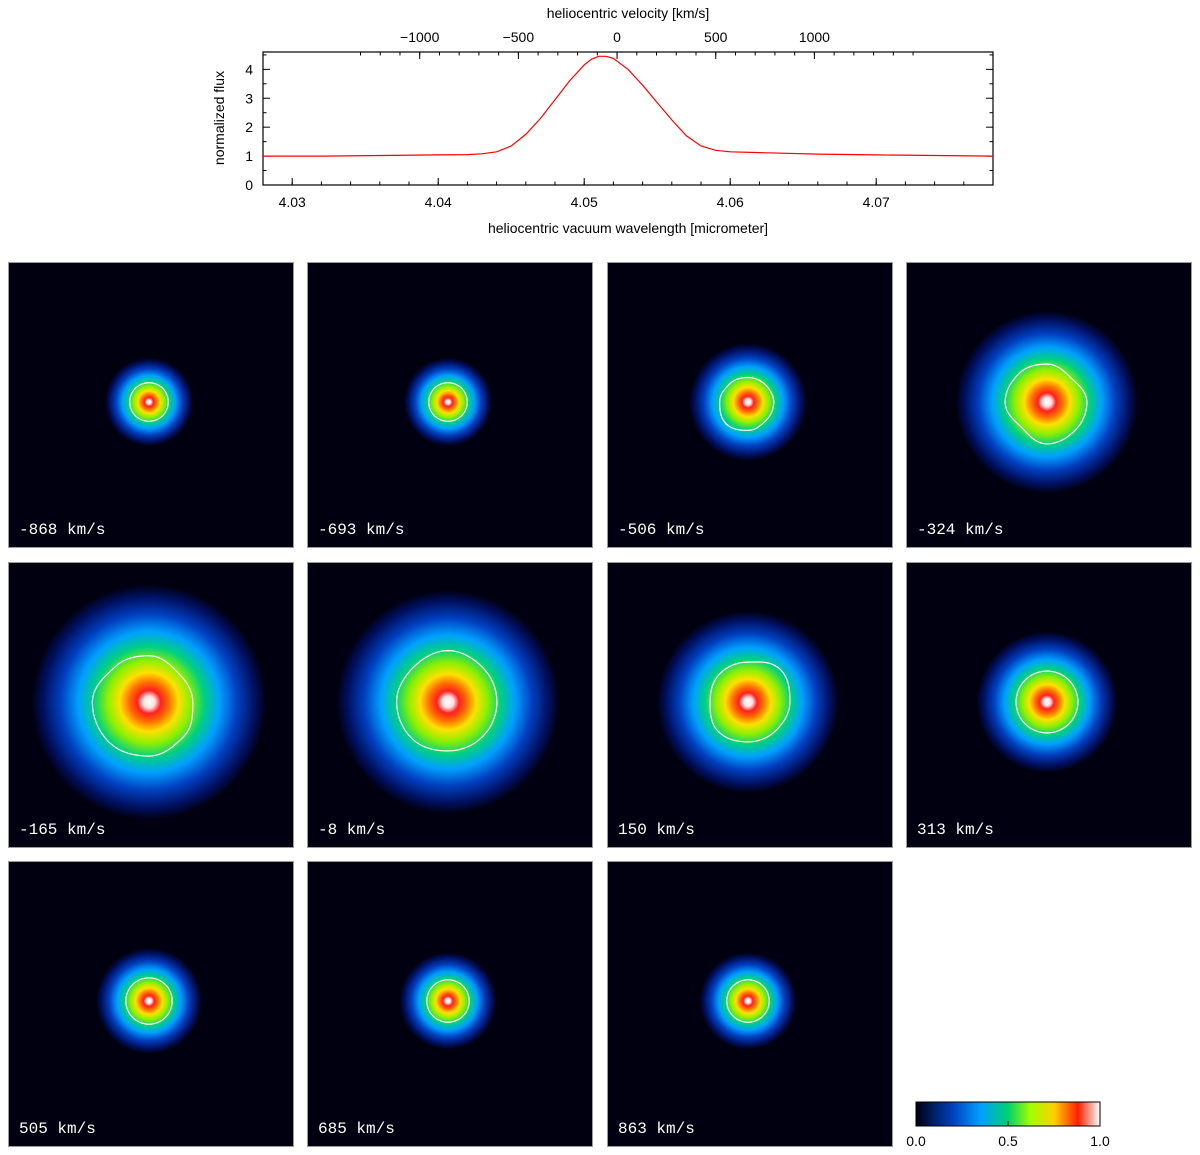 The image size is (1200, 1155). I want to click on x-tick-label: 4.03, so click(292, 202).